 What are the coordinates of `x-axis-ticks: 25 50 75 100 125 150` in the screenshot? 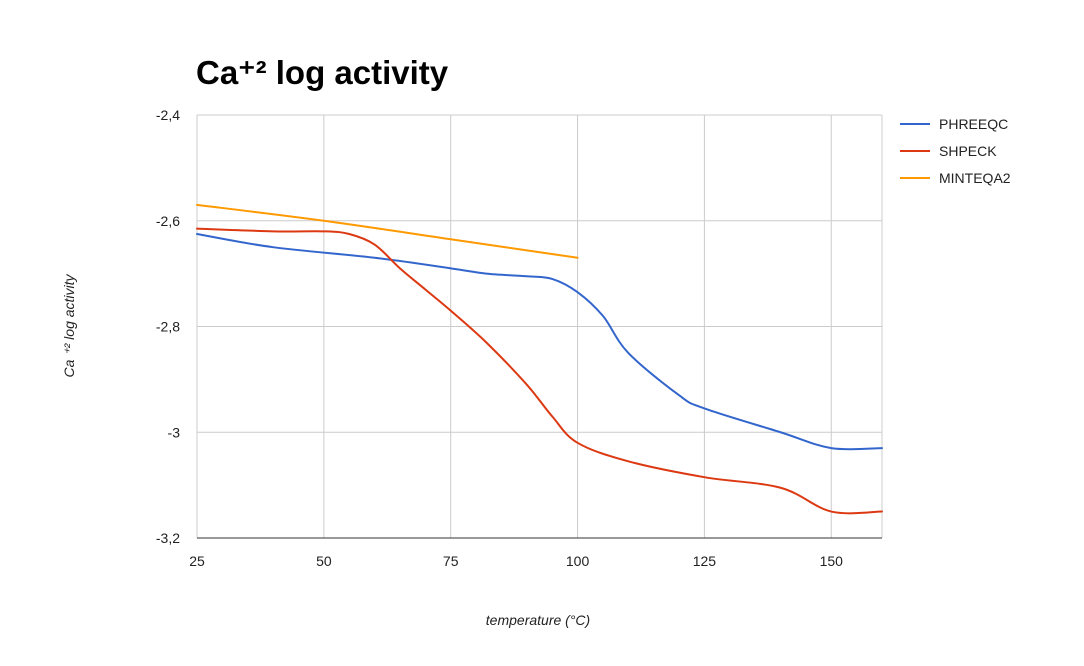 It's located at (516, 561).